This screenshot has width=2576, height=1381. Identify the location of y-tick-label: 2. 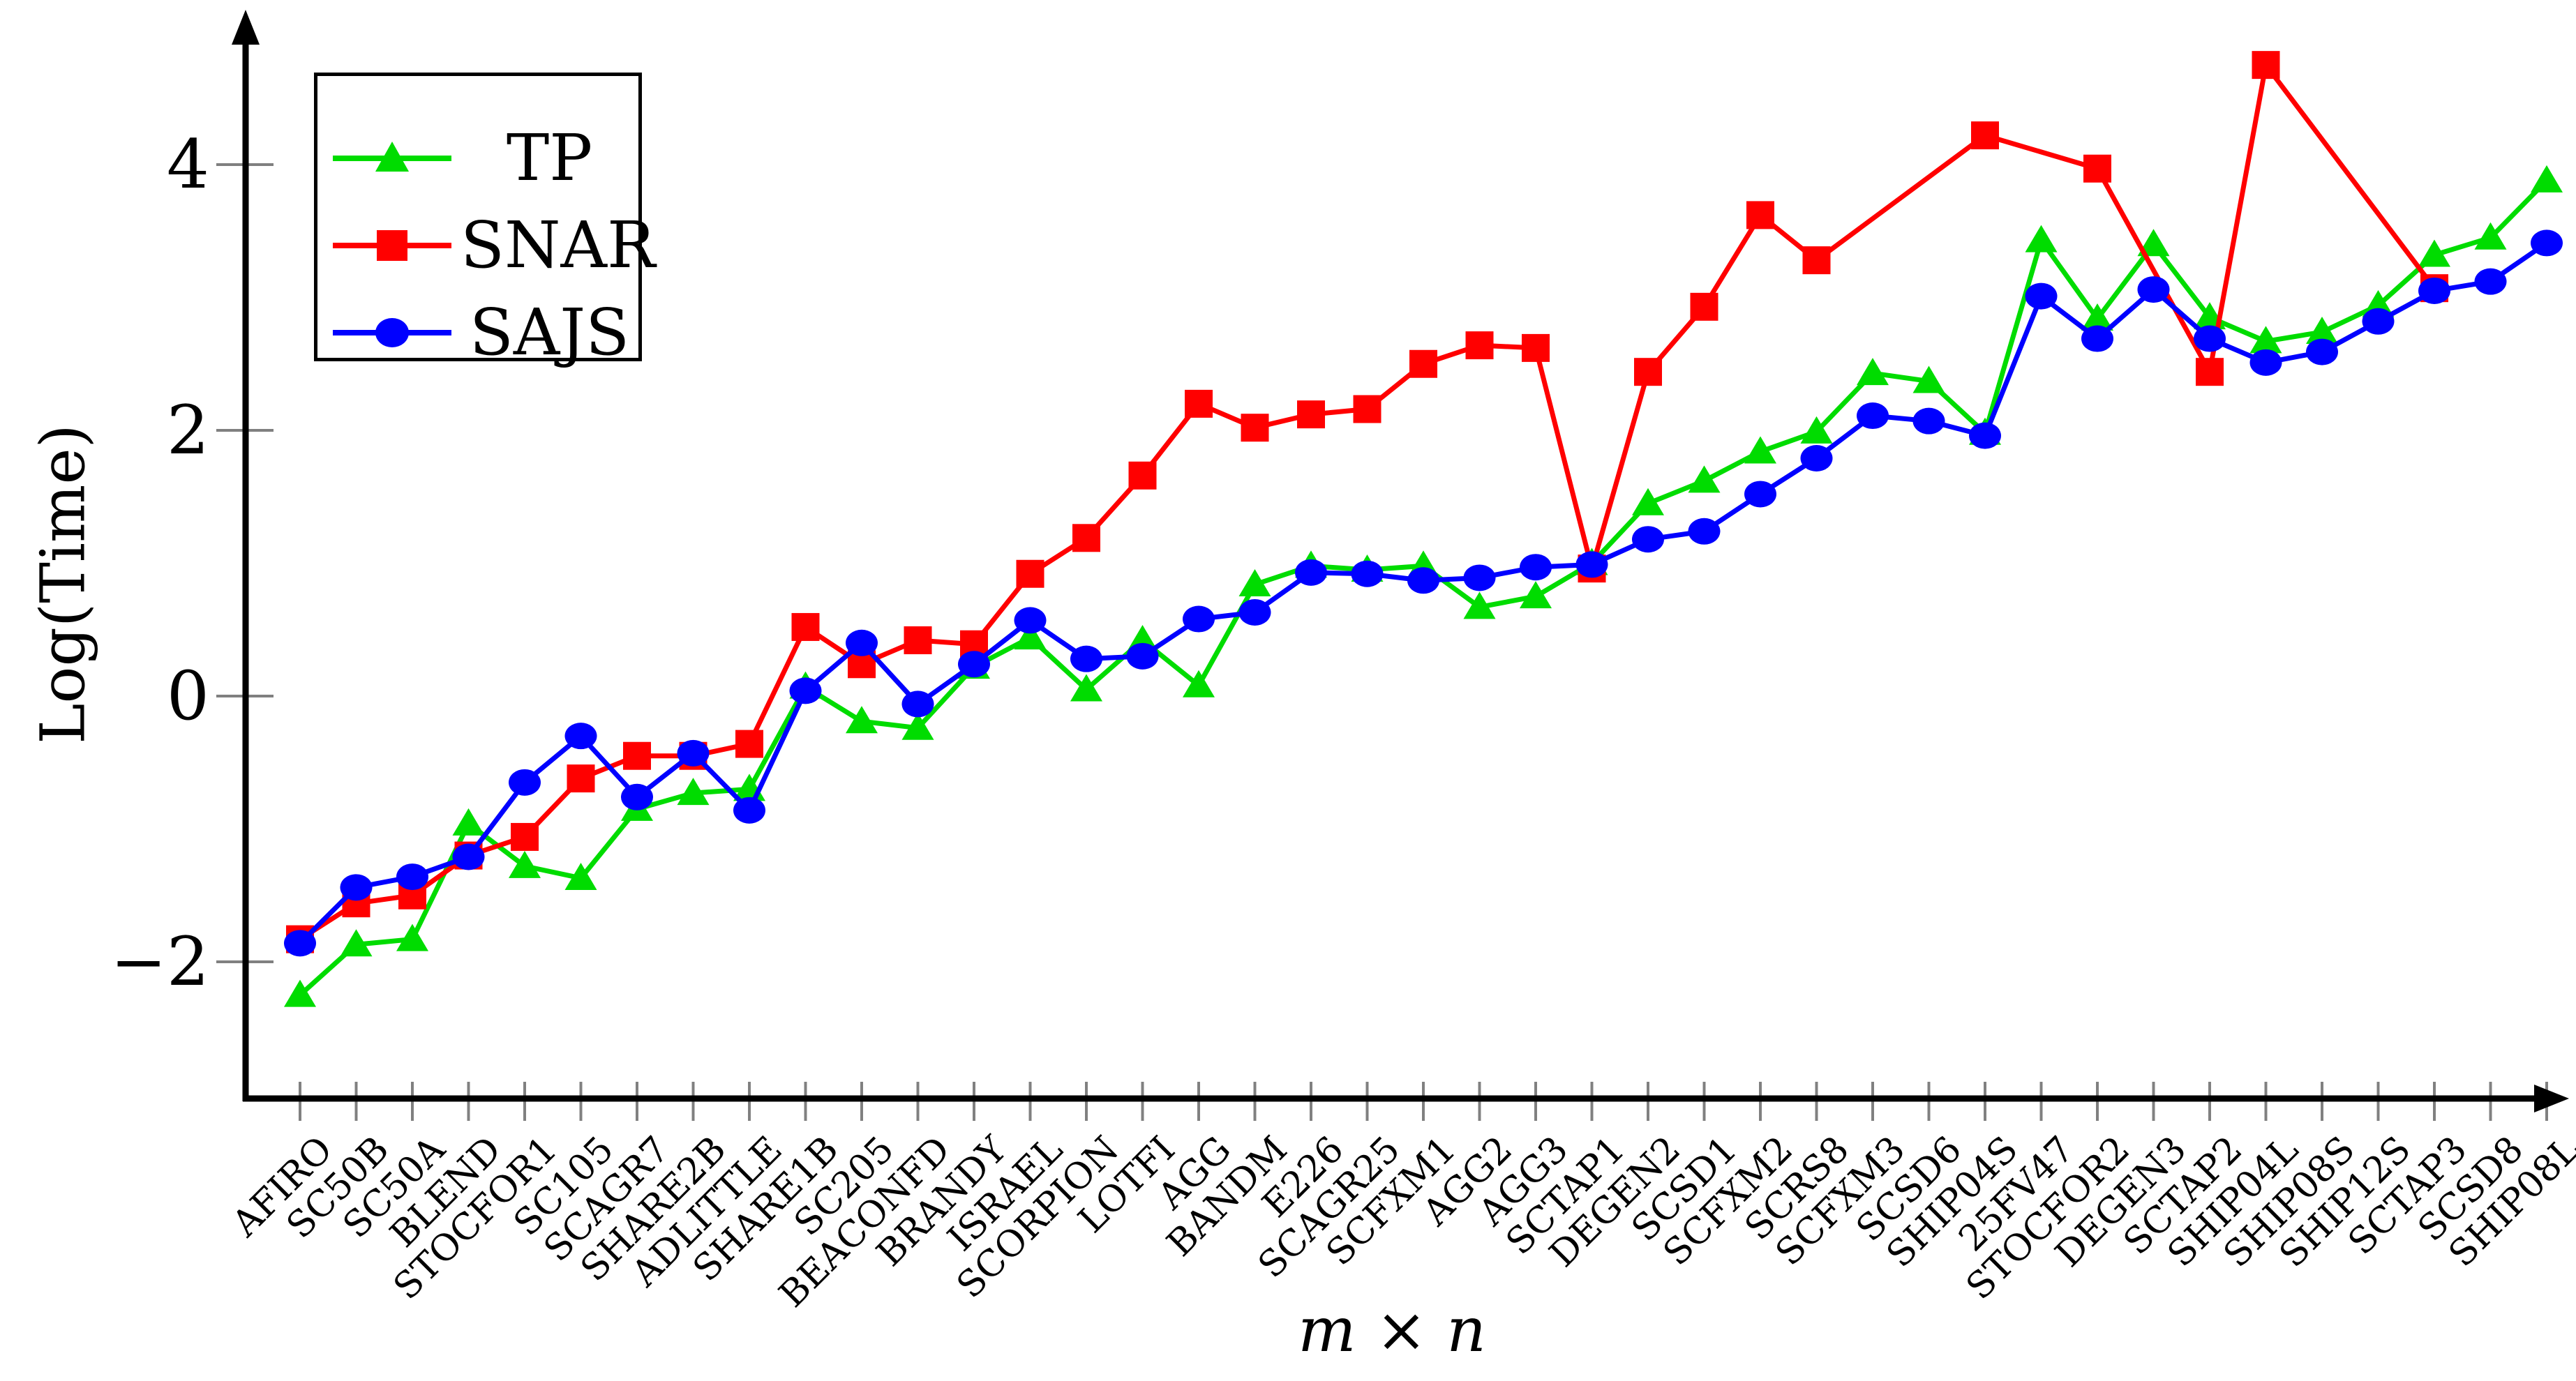
(187, 430).